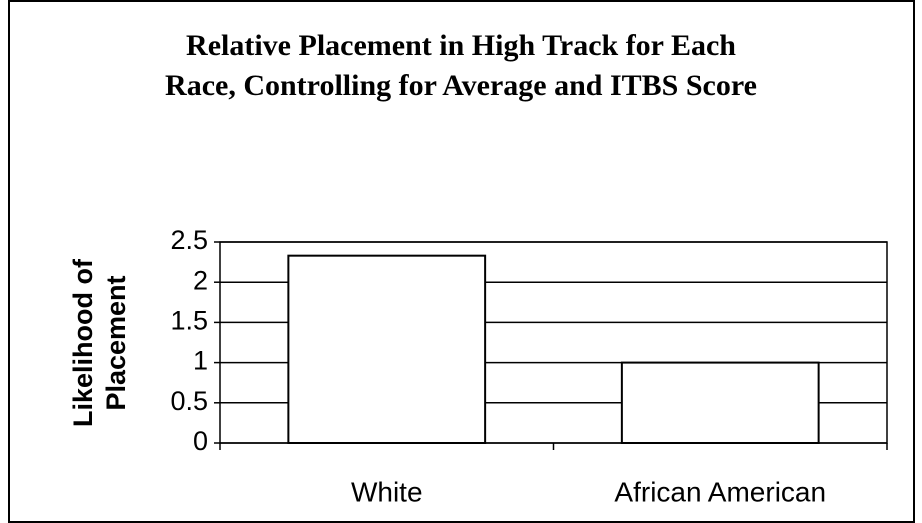  What do you see at coordinates (189, 321) in the screenshot?
I see `y-tick-label: 1.5` at bounding box center [189, 321].